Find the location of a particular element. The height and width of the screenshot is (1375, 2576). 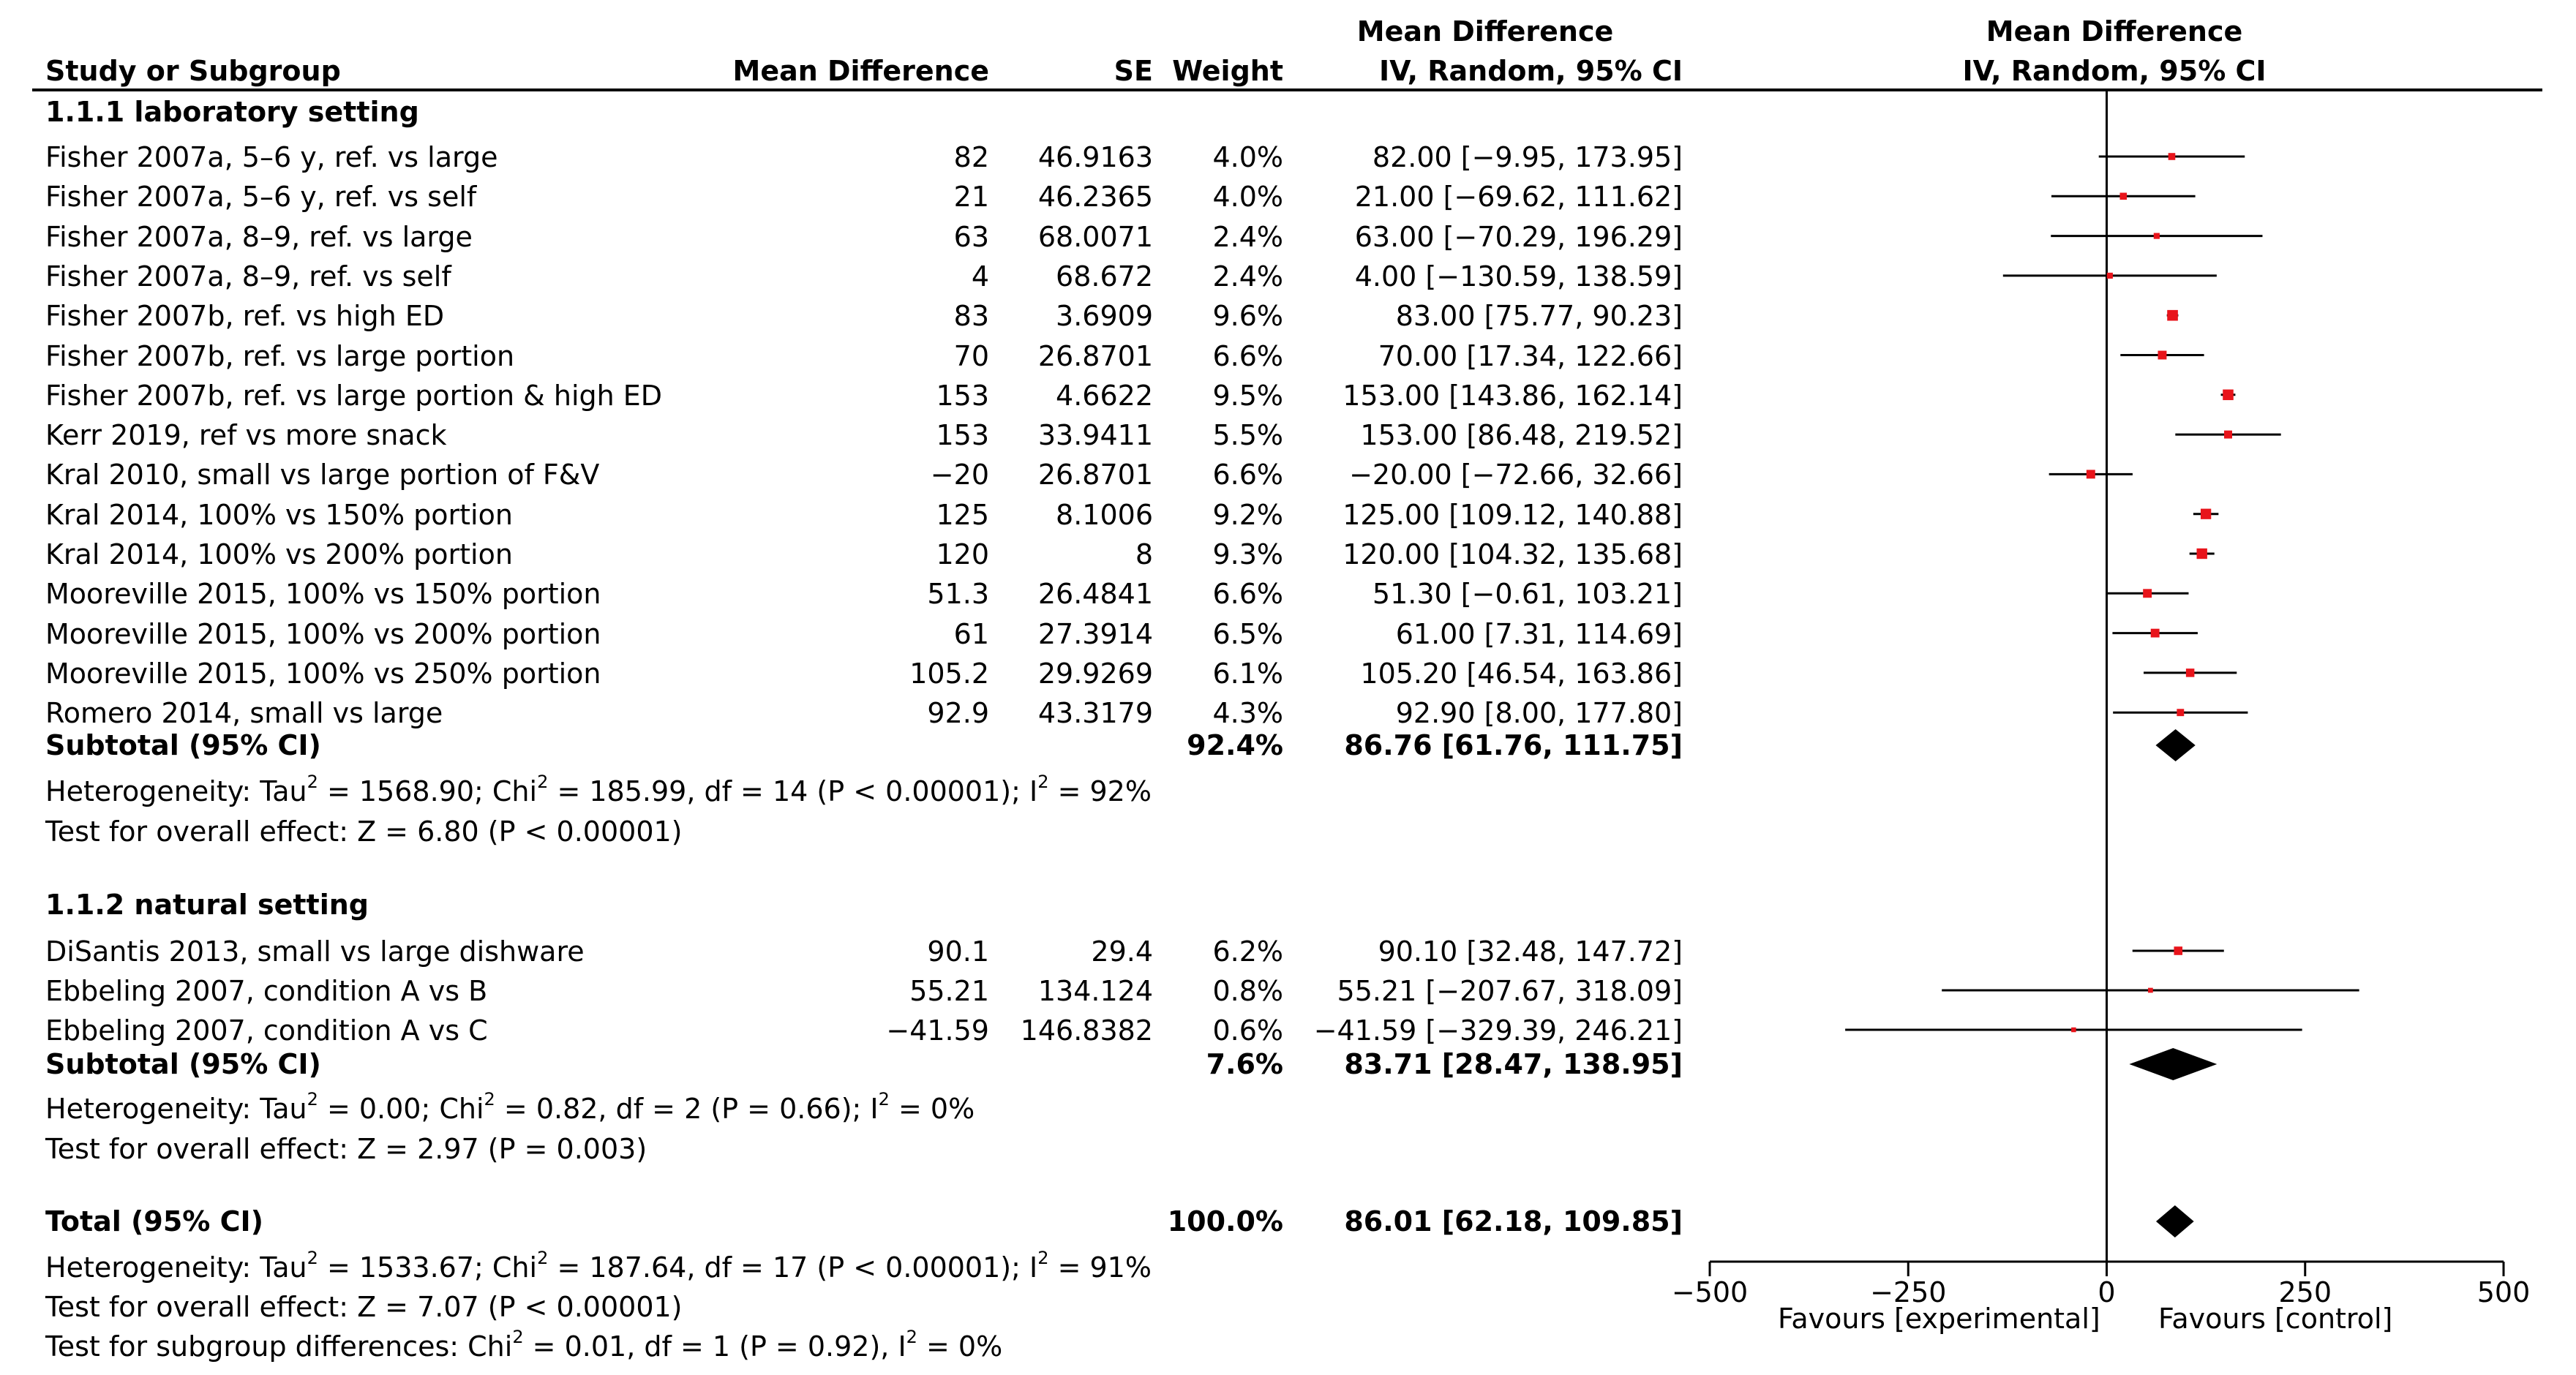

study-ci: 70.00 [17.34, 122.66] is located at coordinates (1530, 355).